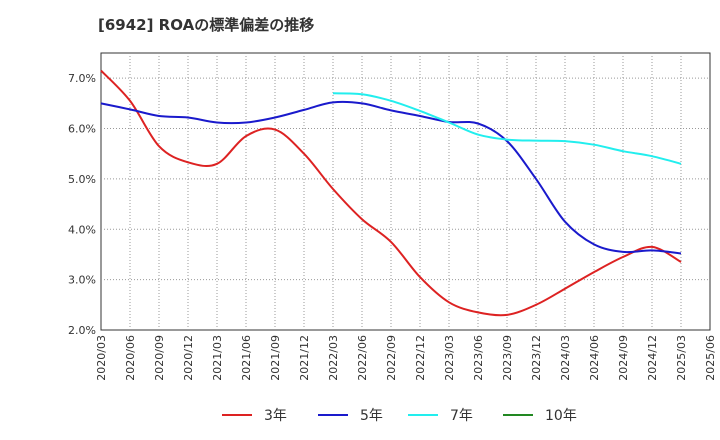  Describe the element at coordinates (275, 416) in the screenshot. I see `legend-label: 3年` at that location.